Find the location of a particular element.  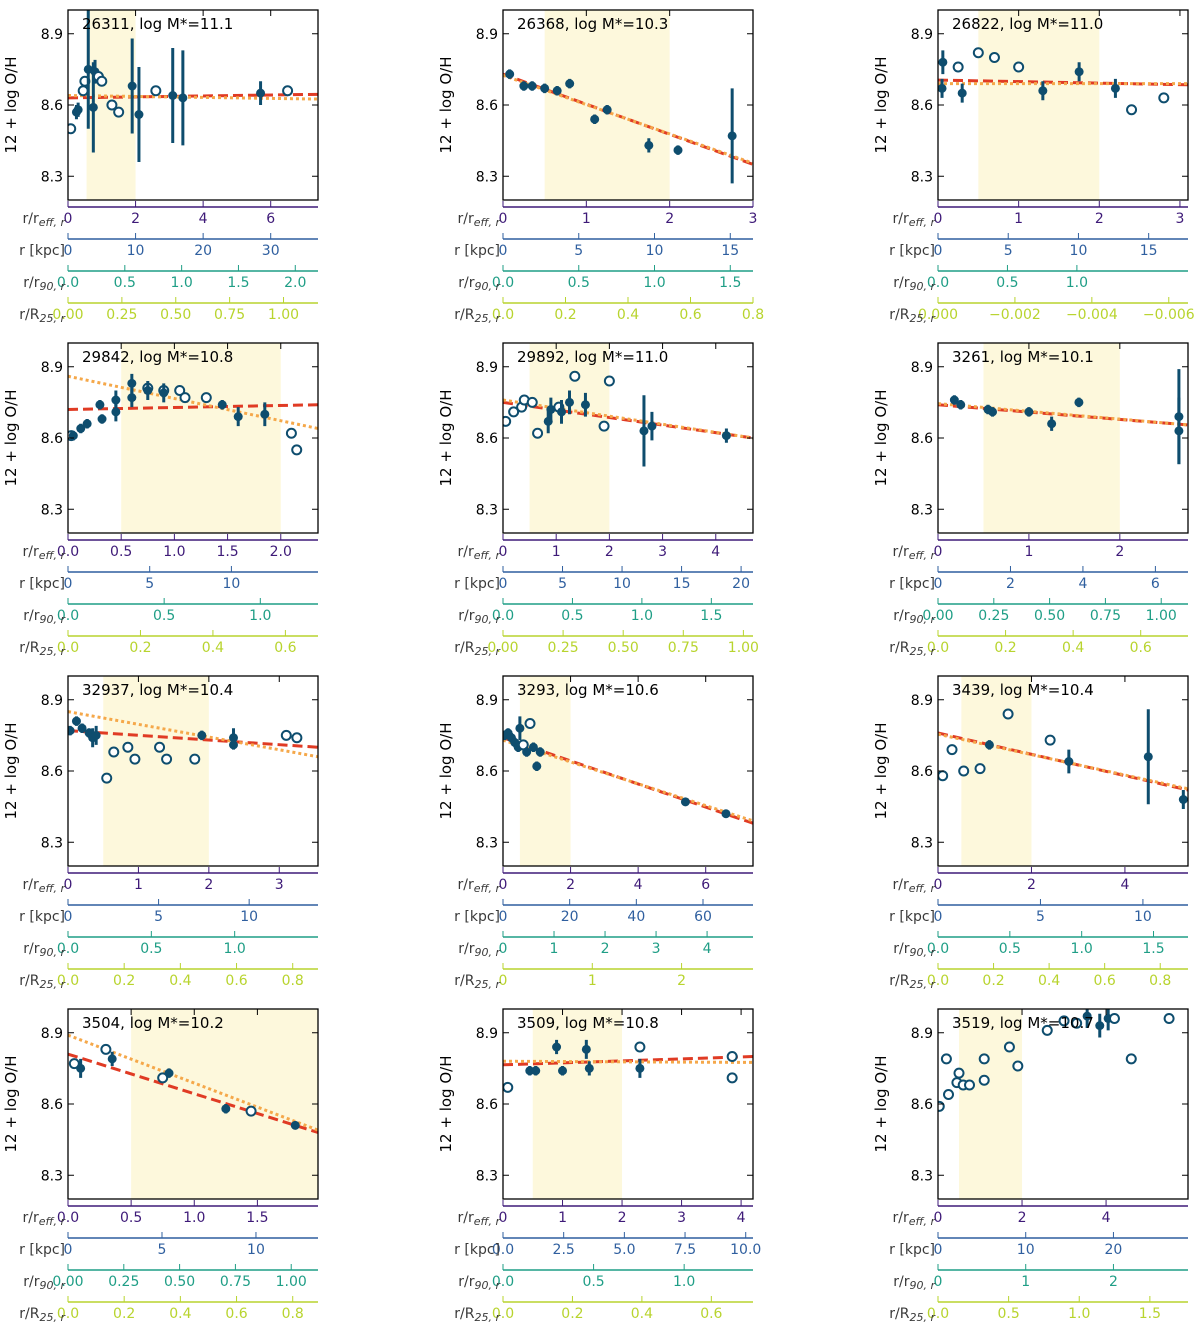

fit-range-band is located at coordinates (545, 771).